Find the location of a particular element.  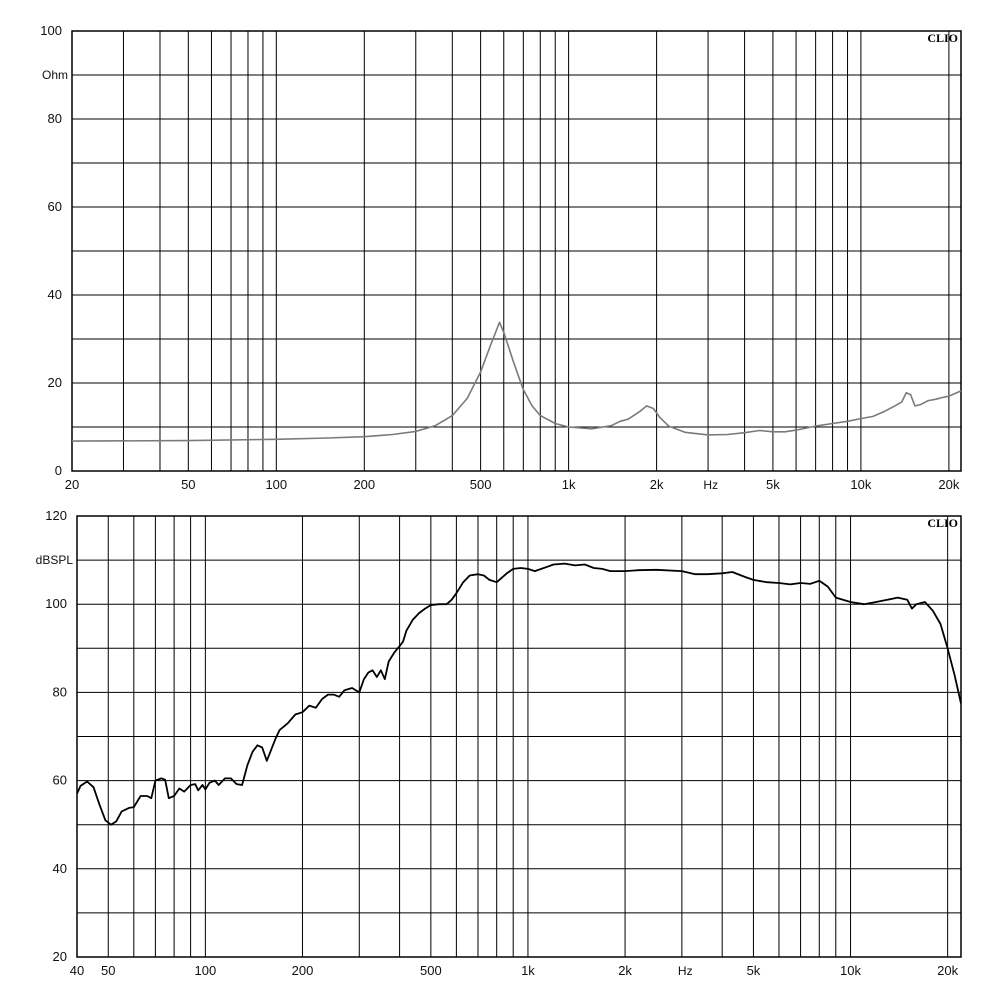

y-unit-label: dBSPL is located at coordinates (55, 560).